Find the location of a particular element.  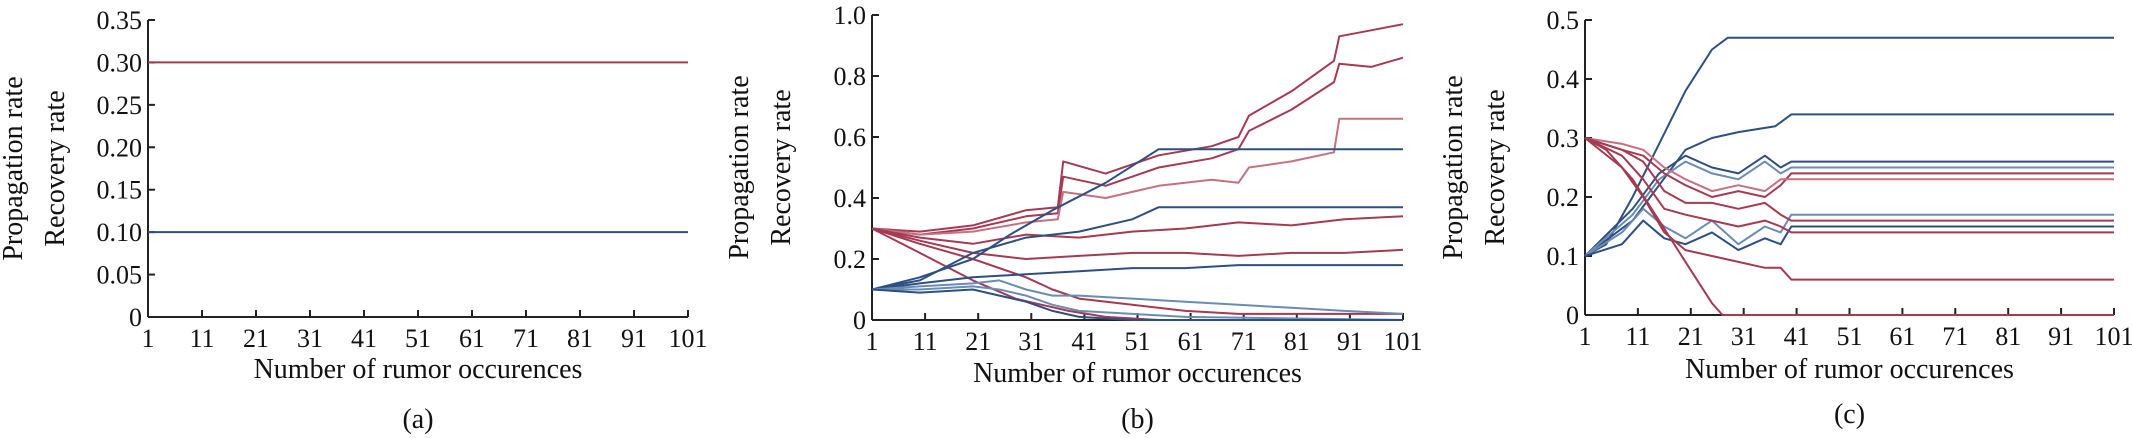

panel-label: (c) is located at coordinates (1849, 414).